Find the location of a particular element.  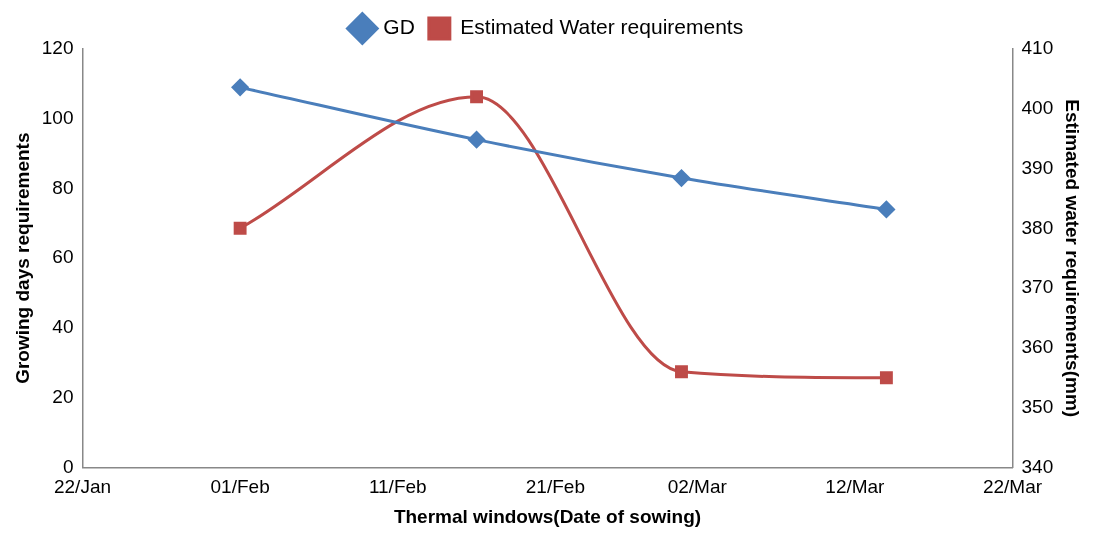

y-tick-label: 120 is located at coordinates (57, 48).